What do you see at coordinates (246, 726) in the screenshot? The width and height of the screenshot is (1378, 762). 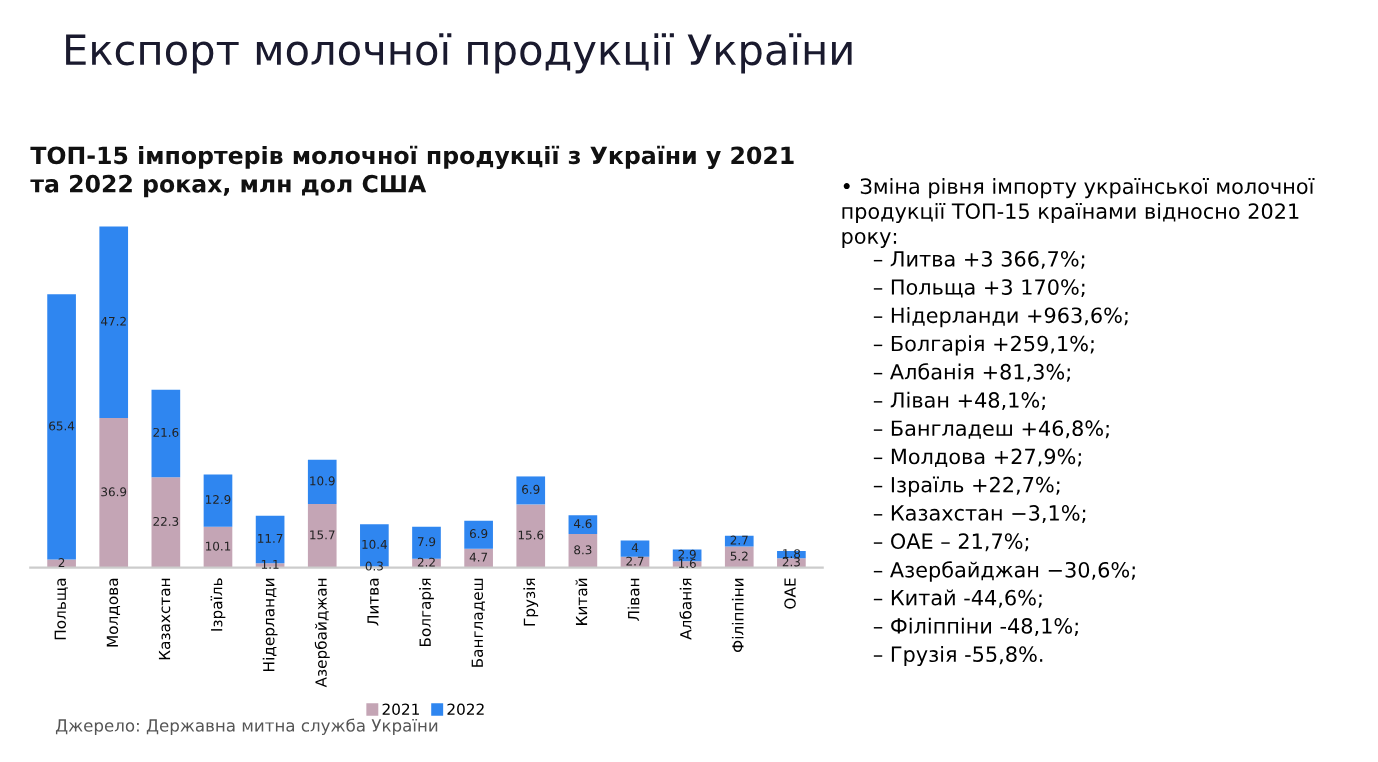 I see `text: Джерело: Державна митна служба України` at bounding box center [246, 726].